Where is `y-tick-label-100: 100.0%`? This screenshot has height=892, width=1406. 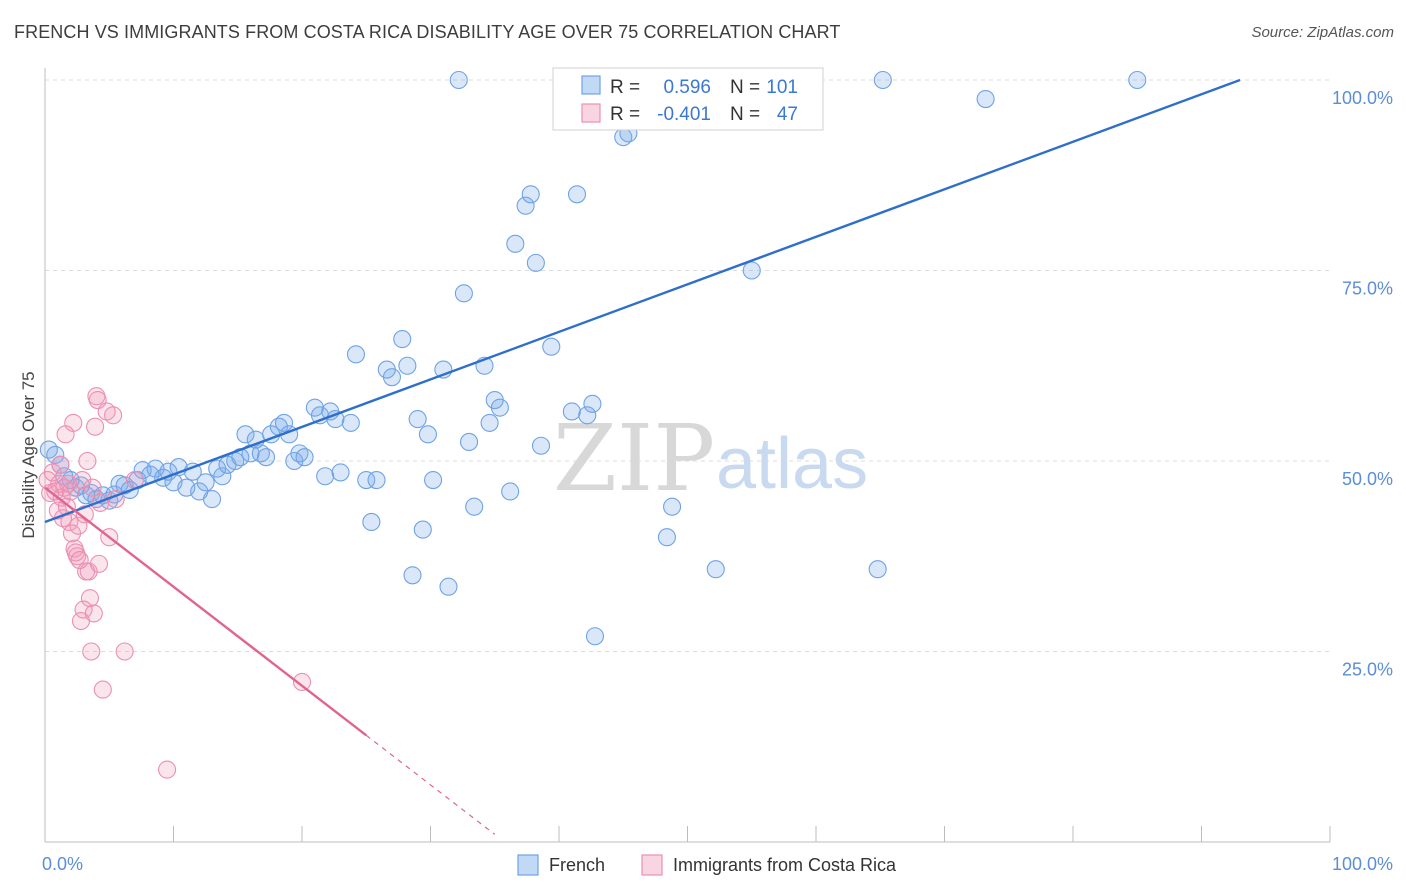
y-tick-label-100: 100.0% is located at coordinates (1362, 98).